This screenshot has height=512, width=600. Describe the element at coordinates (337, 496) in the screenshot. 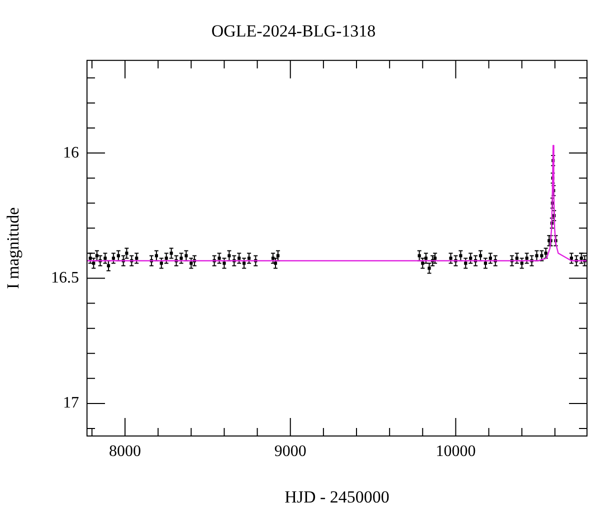

I see `x-axis-title: HJD - 2450000` at that location.